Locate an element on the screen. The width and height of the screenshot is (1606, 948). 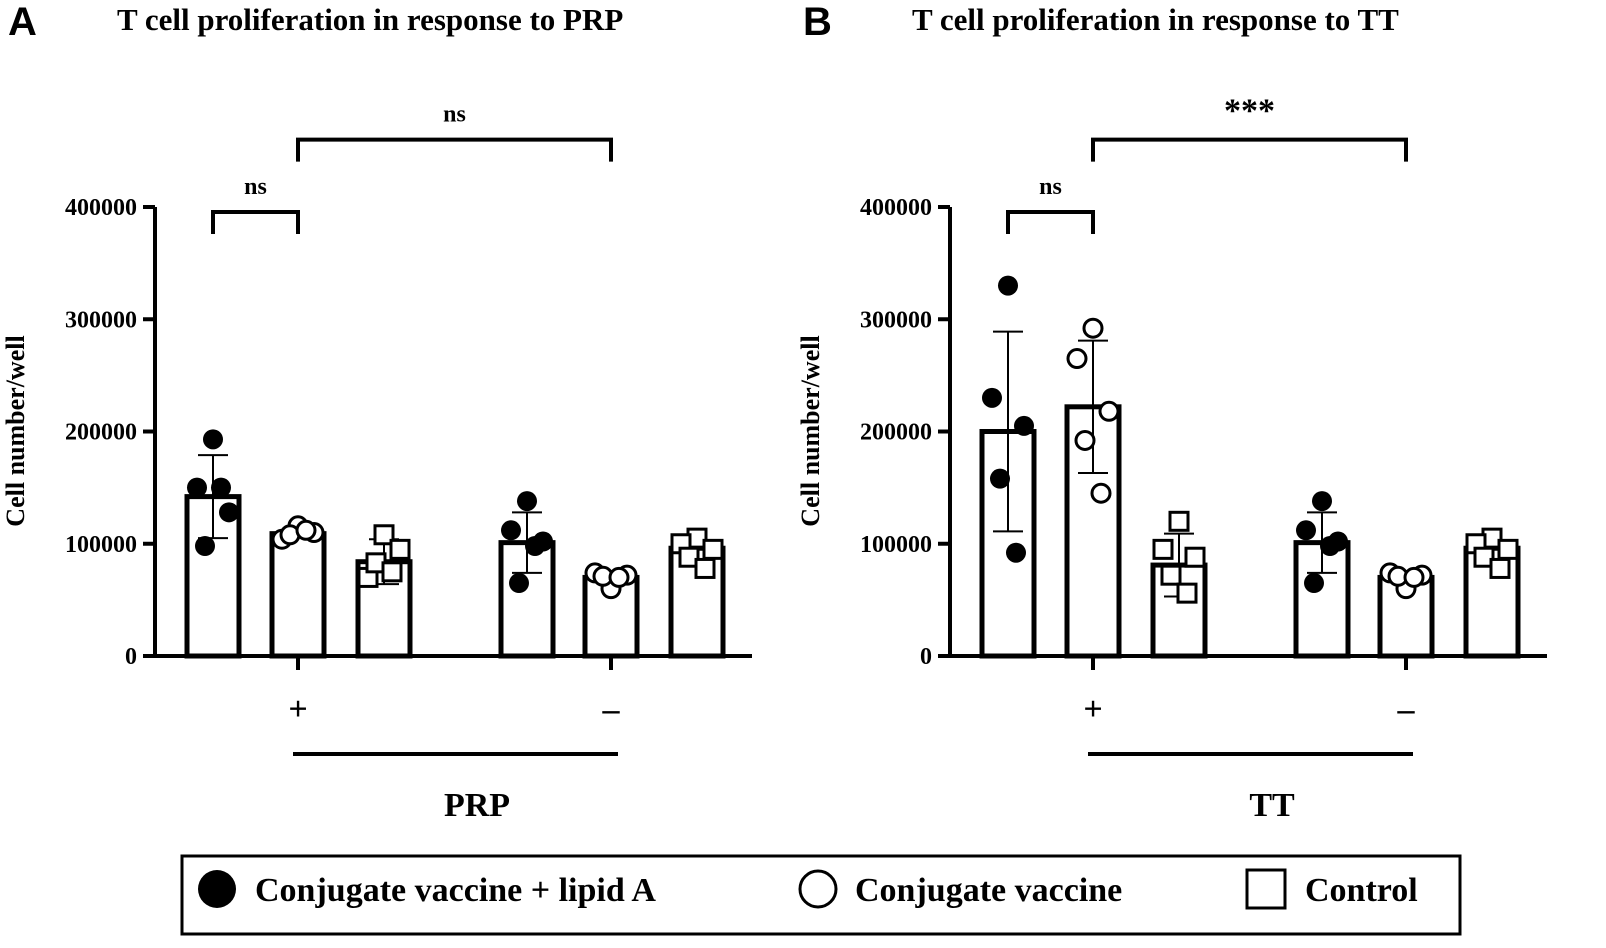
filled-circle-icon is located at coordinates (217, 889).